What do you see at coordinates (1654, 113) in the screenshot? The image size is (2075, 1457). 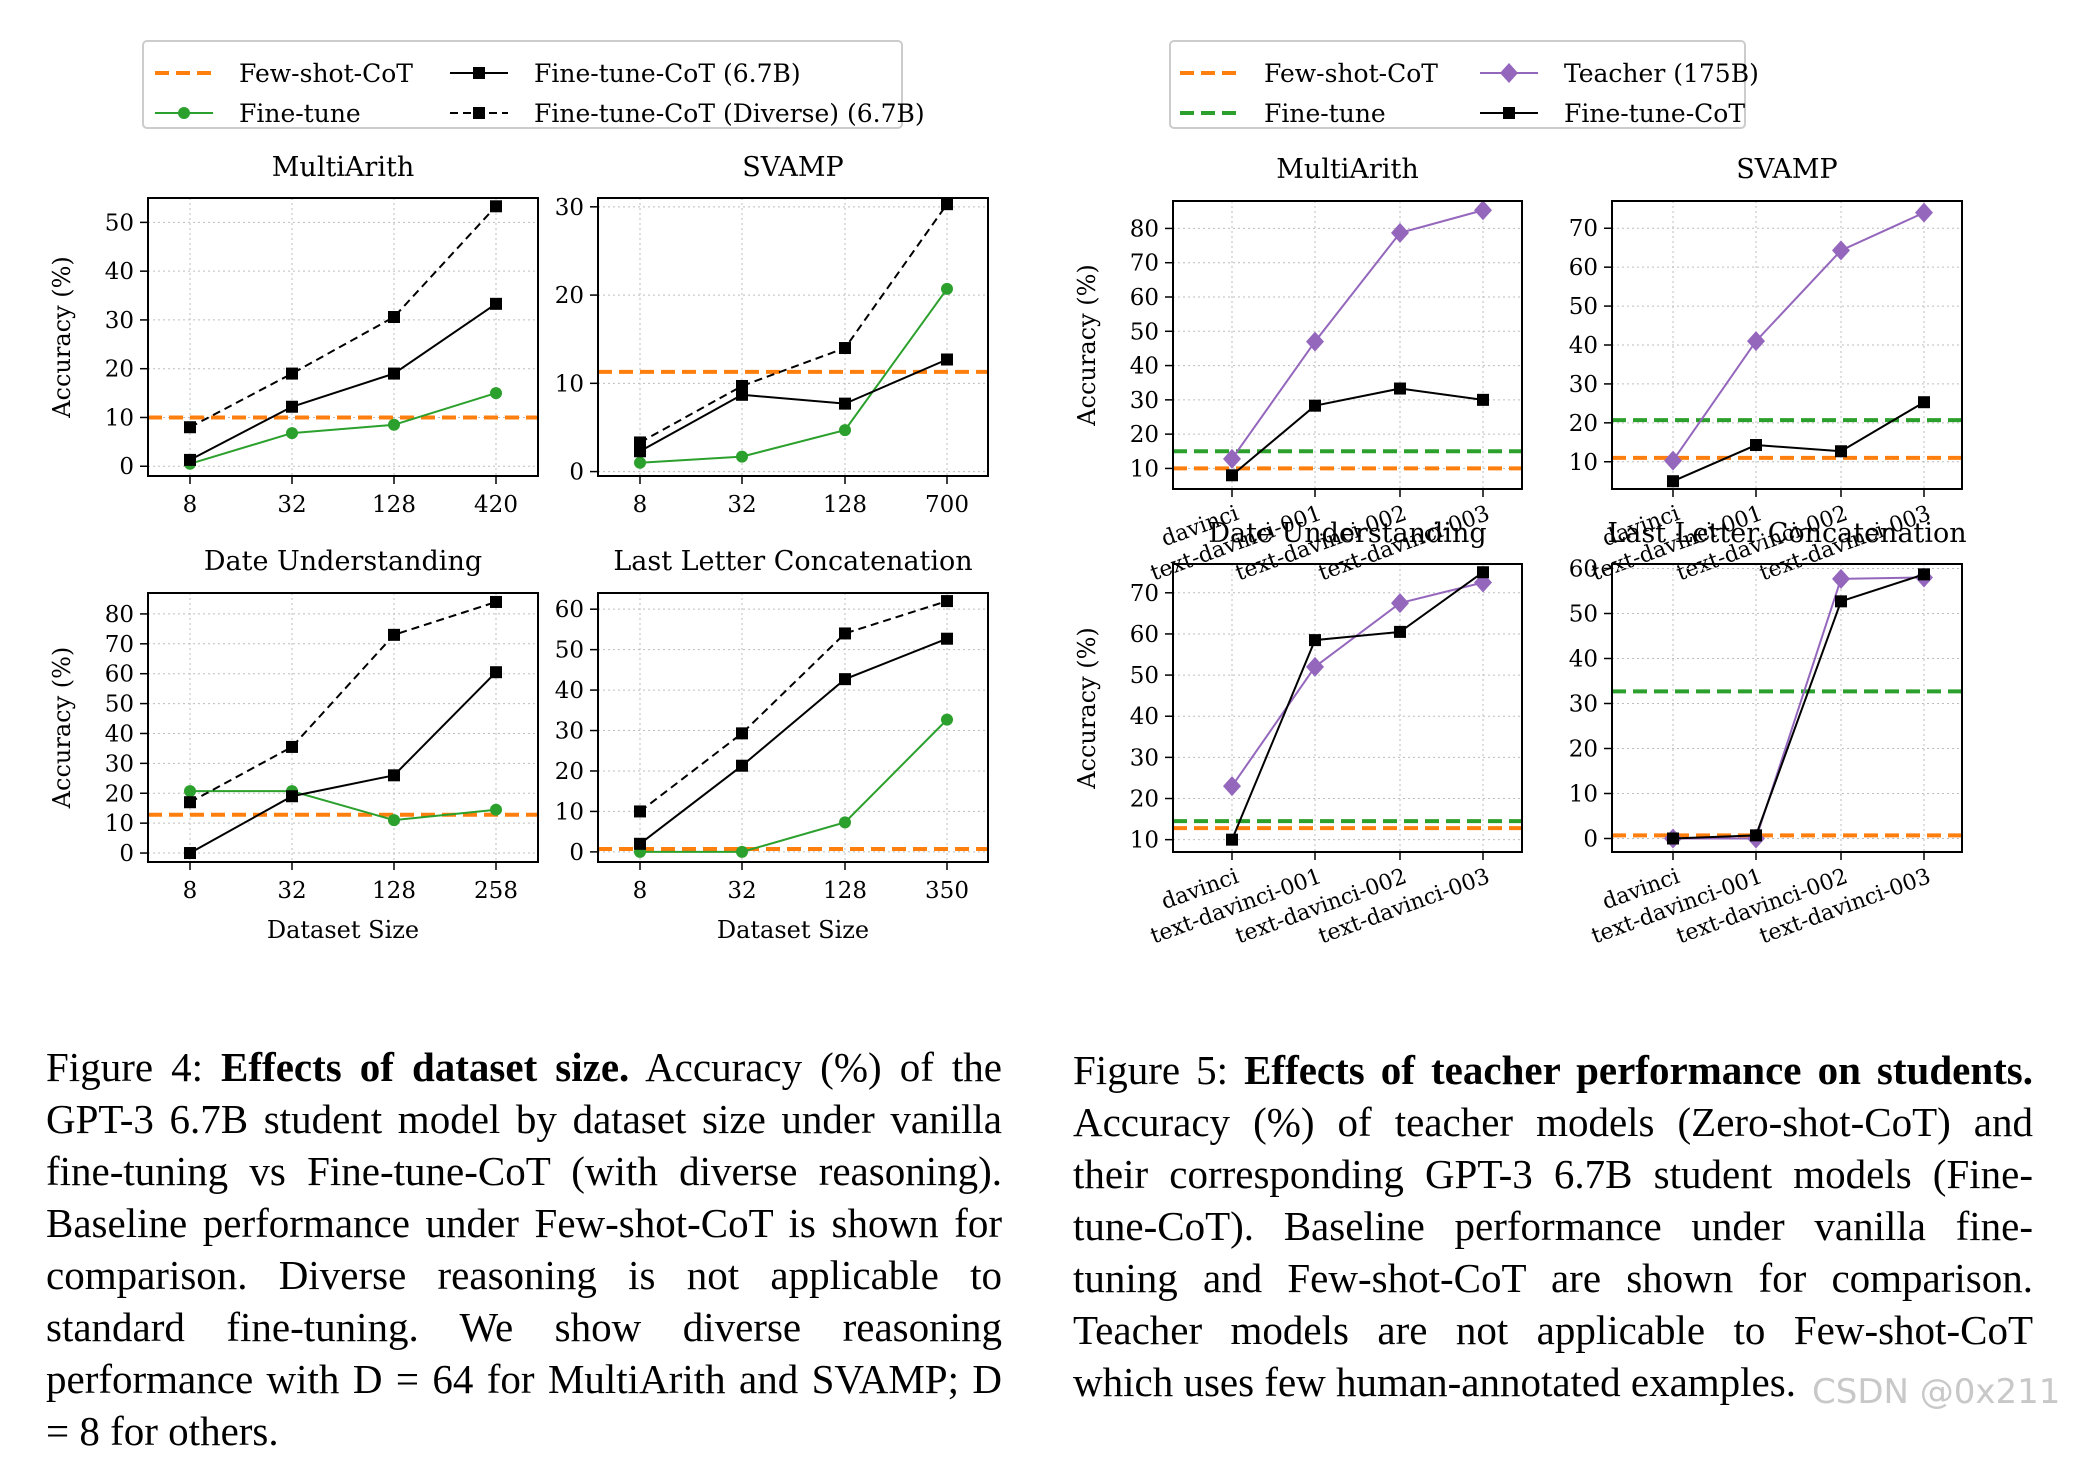 I see `legend-label: Fine-tune-CoT` at bounding box center [1654, 113].